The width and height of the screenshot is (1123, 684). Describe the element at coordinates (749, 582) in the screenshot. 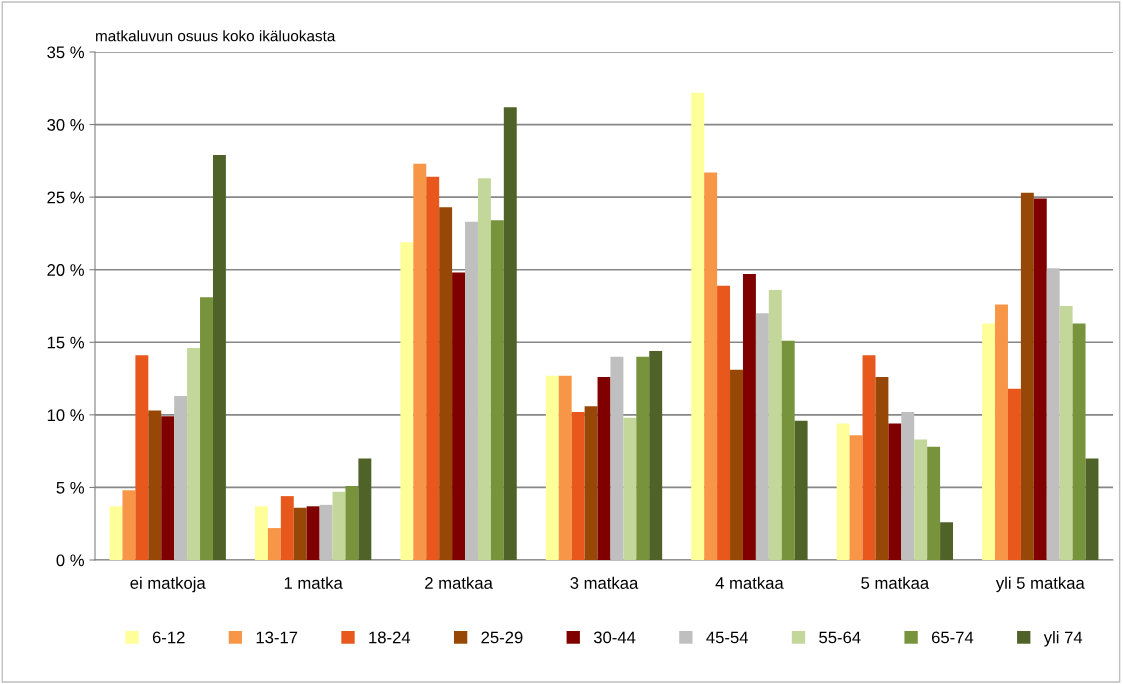

I see `x-tick-label: 4 matkaa` at that location.